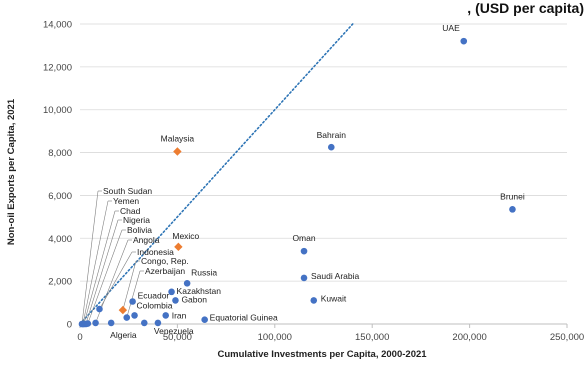 The width and height of the screenshot is (584, 368). What do you see at coordinates (57, 110) in the screenshot?
I see `y-tick-label: 10,000` at bounding box center [57, 110].